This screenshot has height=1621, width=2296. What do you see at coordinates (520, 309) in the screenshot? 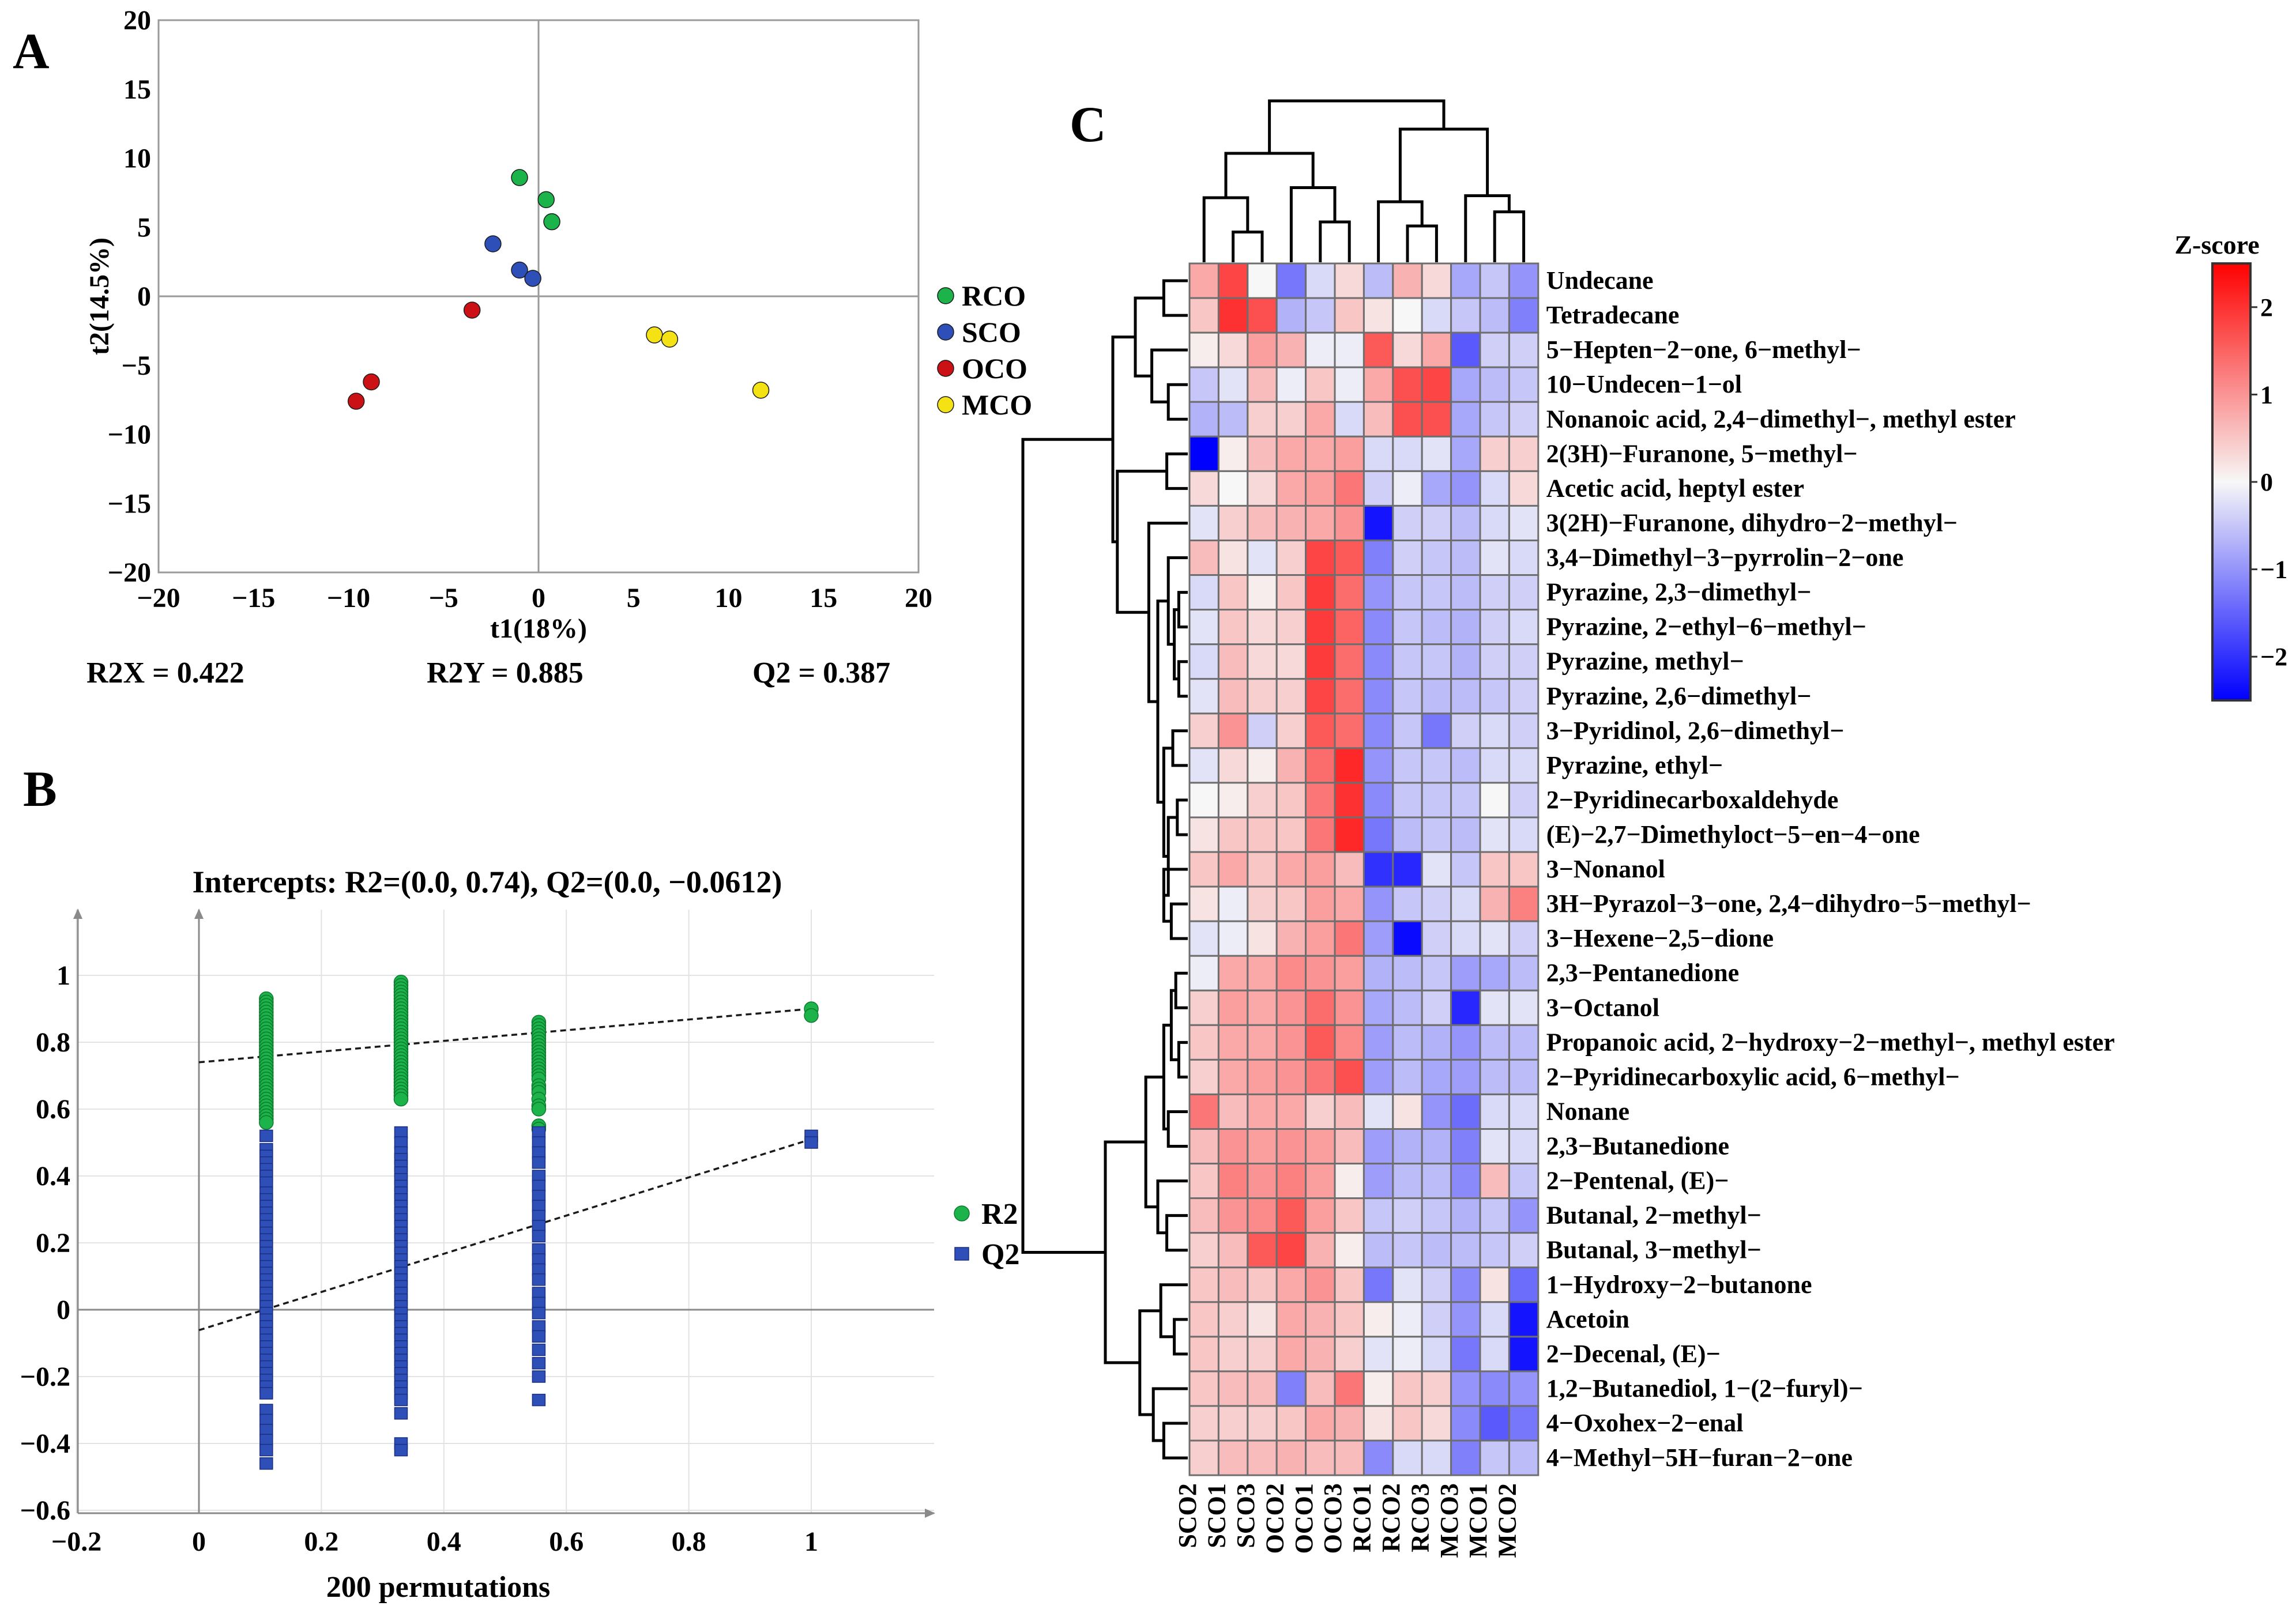
I see `panel-a-ticks: −20 −15 −10 −5 0 5 10 15 20 20 15 10 5 0 −5 −10 −15 −20` at bounding box center [520, 309].